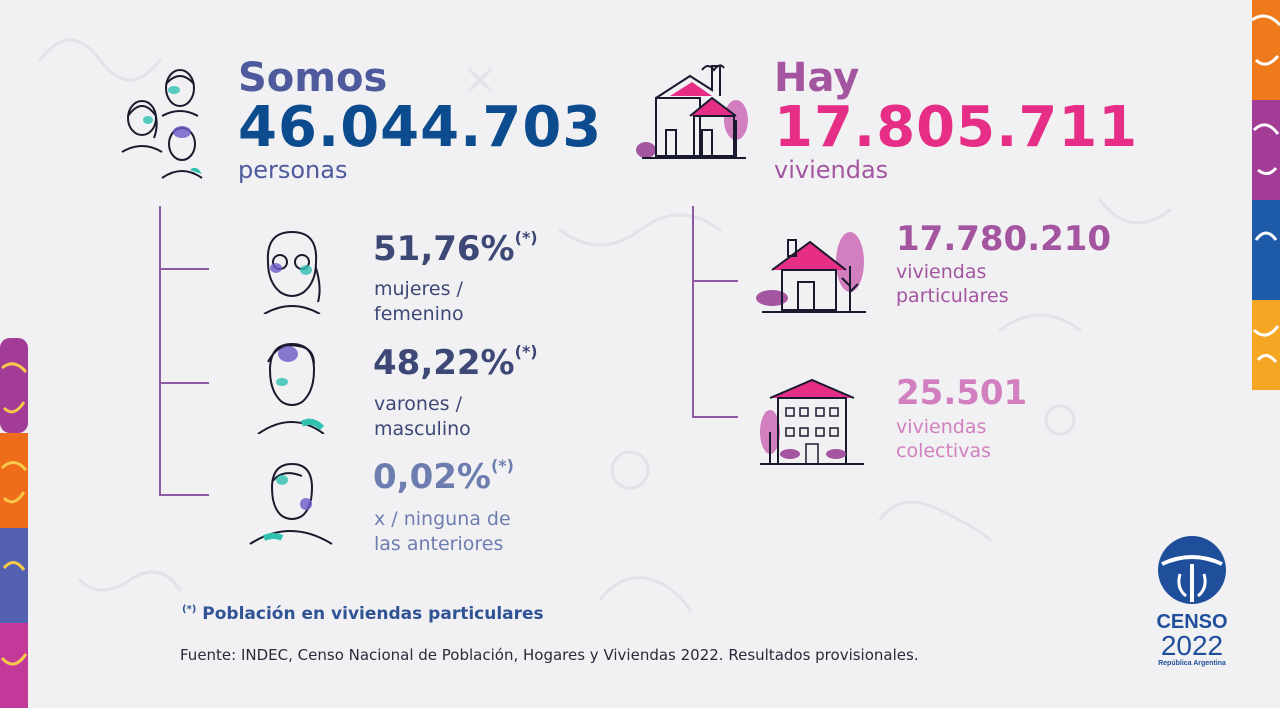 This screenshot has height=708, width=1280. What do you see at coordinates (817, 78) in the screenshot?
I see `housing-intro: Hay` at bounding box center [817, 78].